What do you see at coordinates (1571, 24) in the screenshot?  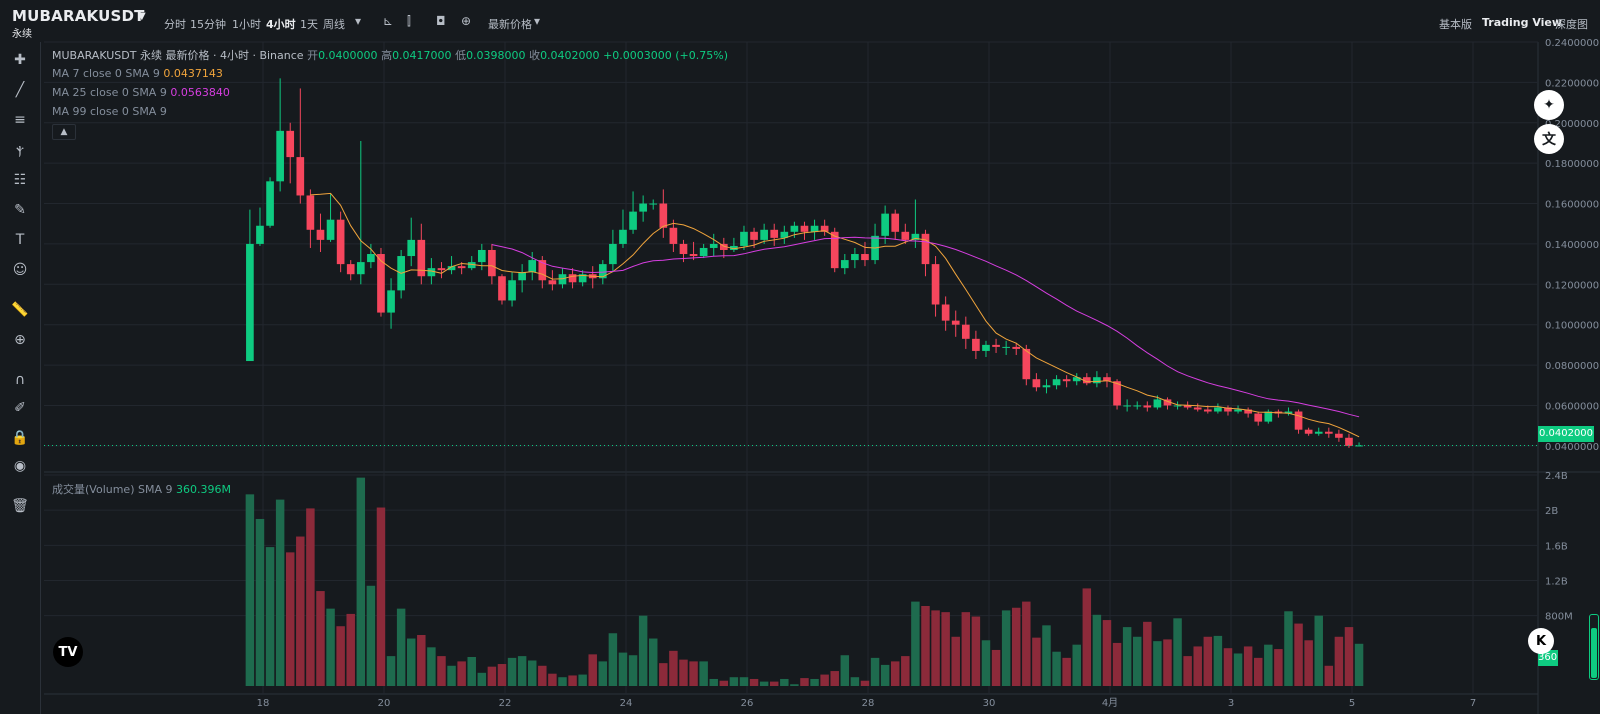 I see `view-depth: 深度图` at bounding box center [1571, 24].